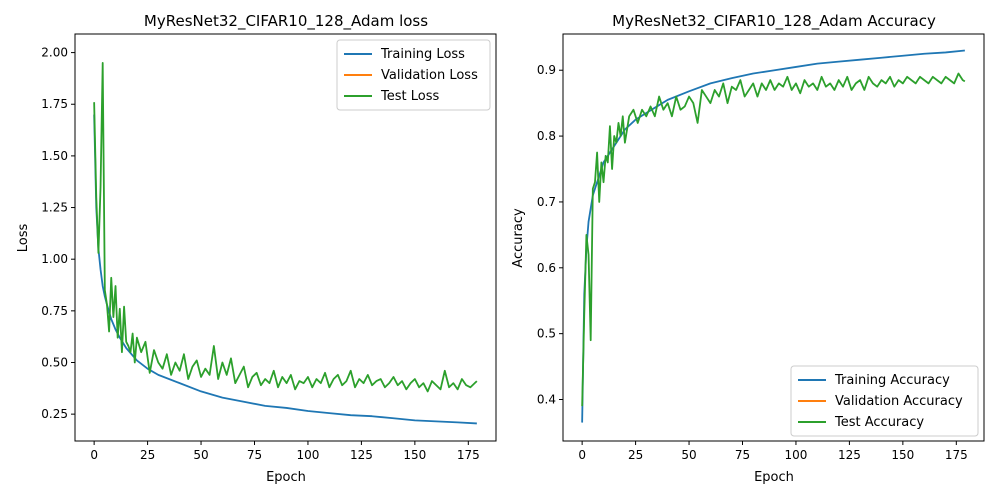 This screenshot has height=500, width=1000. What do you see at coordinates (774, 477) in the screenshot?
I see `accuracy-x-axis-label: Epoch` at bounding box center [774, 477].